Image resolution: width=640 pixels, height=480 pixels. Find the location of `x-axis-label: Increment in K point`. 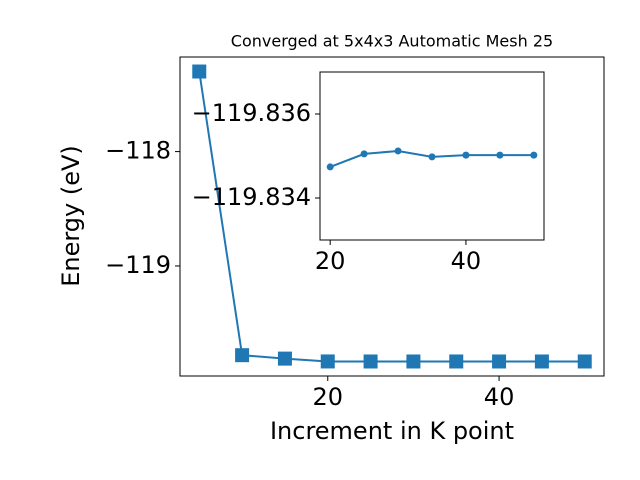

x-axis-label: Increment in K point is located at coordinates (392, 431).